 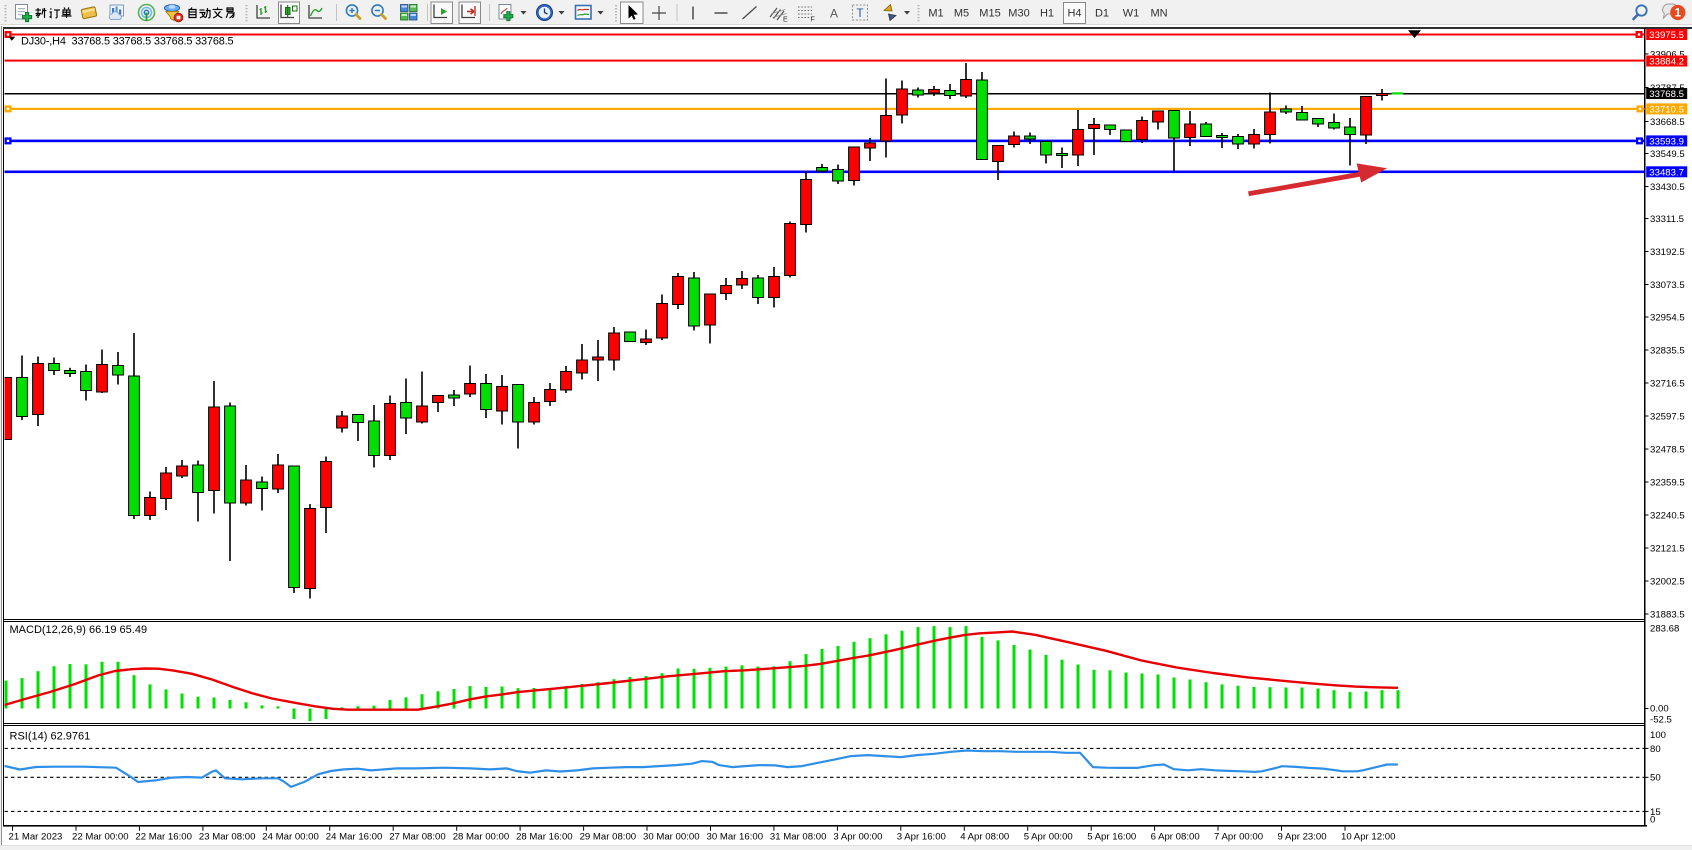 What do you see at coordinates (1047, 14) in the screenshot?
I see `svg-text: H1` at bounding box center [1047, 14].